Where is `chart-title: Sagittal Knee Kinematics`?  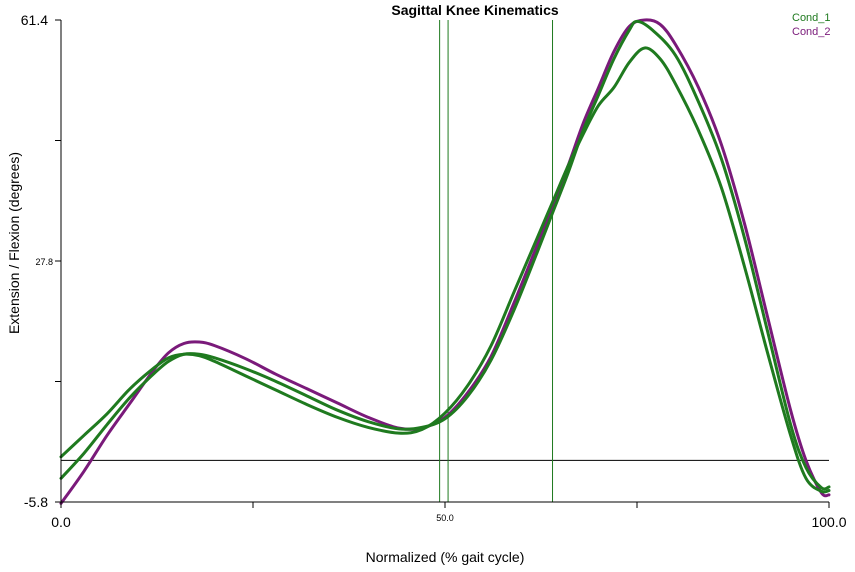 chart-title: Sagittal Knee Kinematics is located at coordinates (474, 10).